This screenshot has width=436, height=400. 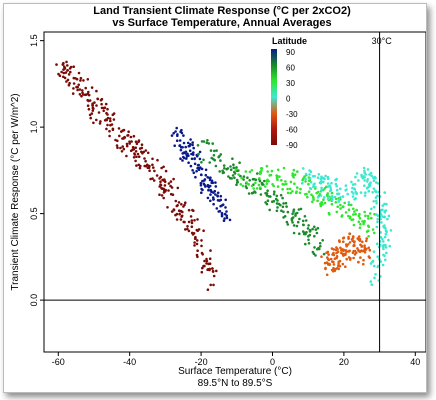 I want to click on x-axis-label: Surface Temperature (°C), so click(x=235, y=371).